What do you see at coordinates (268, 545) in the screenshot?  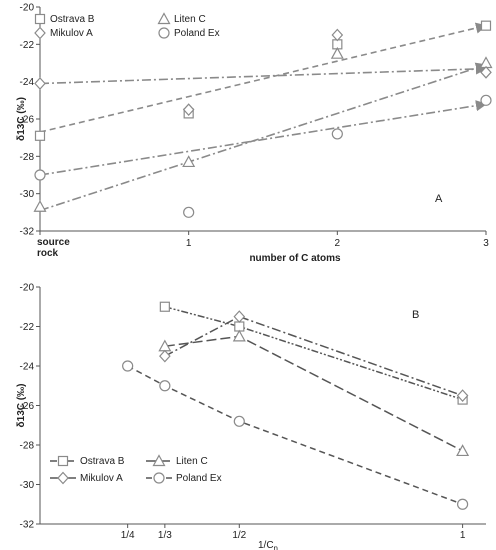 I see `x-axis-label: 1/Cn` at bounding box center [268, 545].